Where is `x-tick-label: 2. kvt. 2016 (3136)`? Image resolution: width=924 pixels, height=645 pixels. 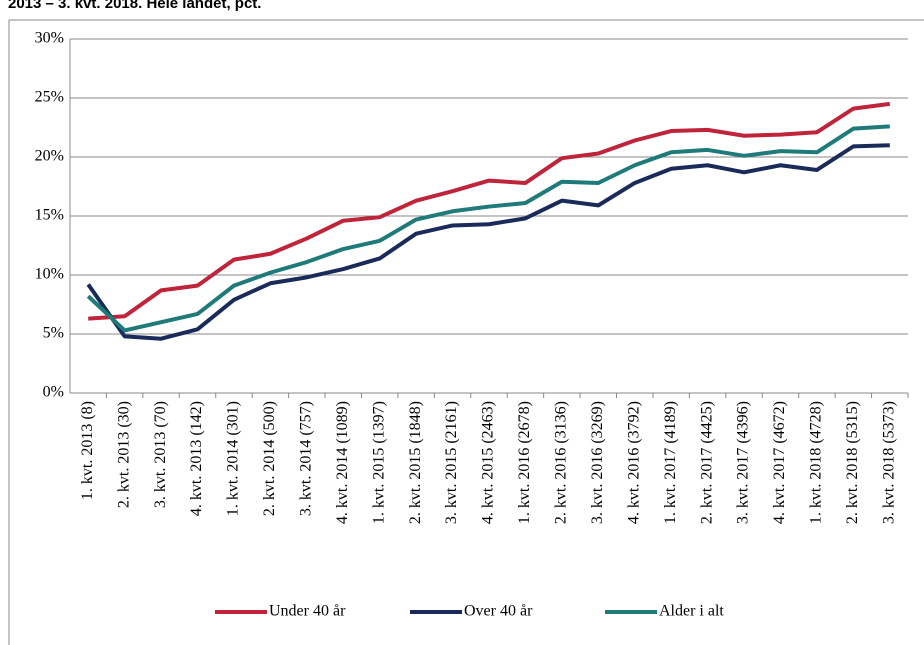 x-tick-label: 2. kvt. 2016 (3136) is located at coordinates (561, 462).